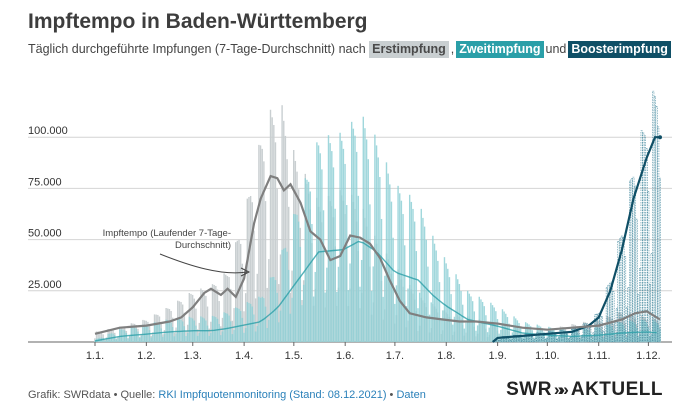 The height and width of the screenshot is (420, 691). What do you see at coordinates (245, 272) in the screenshot?
I see `annotation-arrowhead` at bounding box center [245, 272].